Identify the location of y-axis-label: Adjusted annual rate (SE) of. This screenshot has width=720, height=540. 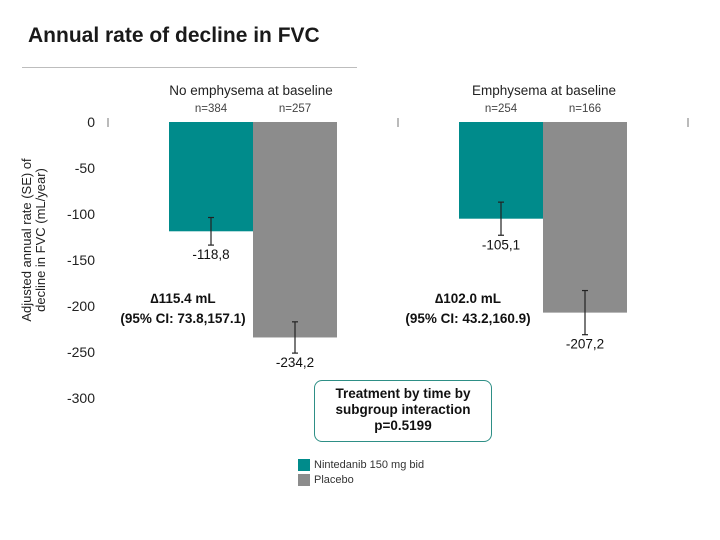
(26, 240).